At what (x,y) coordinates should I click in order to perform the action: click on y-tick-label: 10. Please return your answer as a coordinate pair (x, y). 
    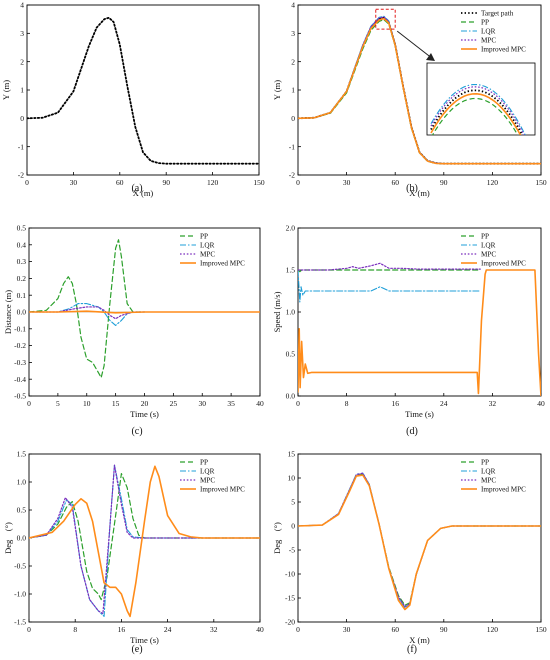
    Looking at the image, I should click on (292, 478).